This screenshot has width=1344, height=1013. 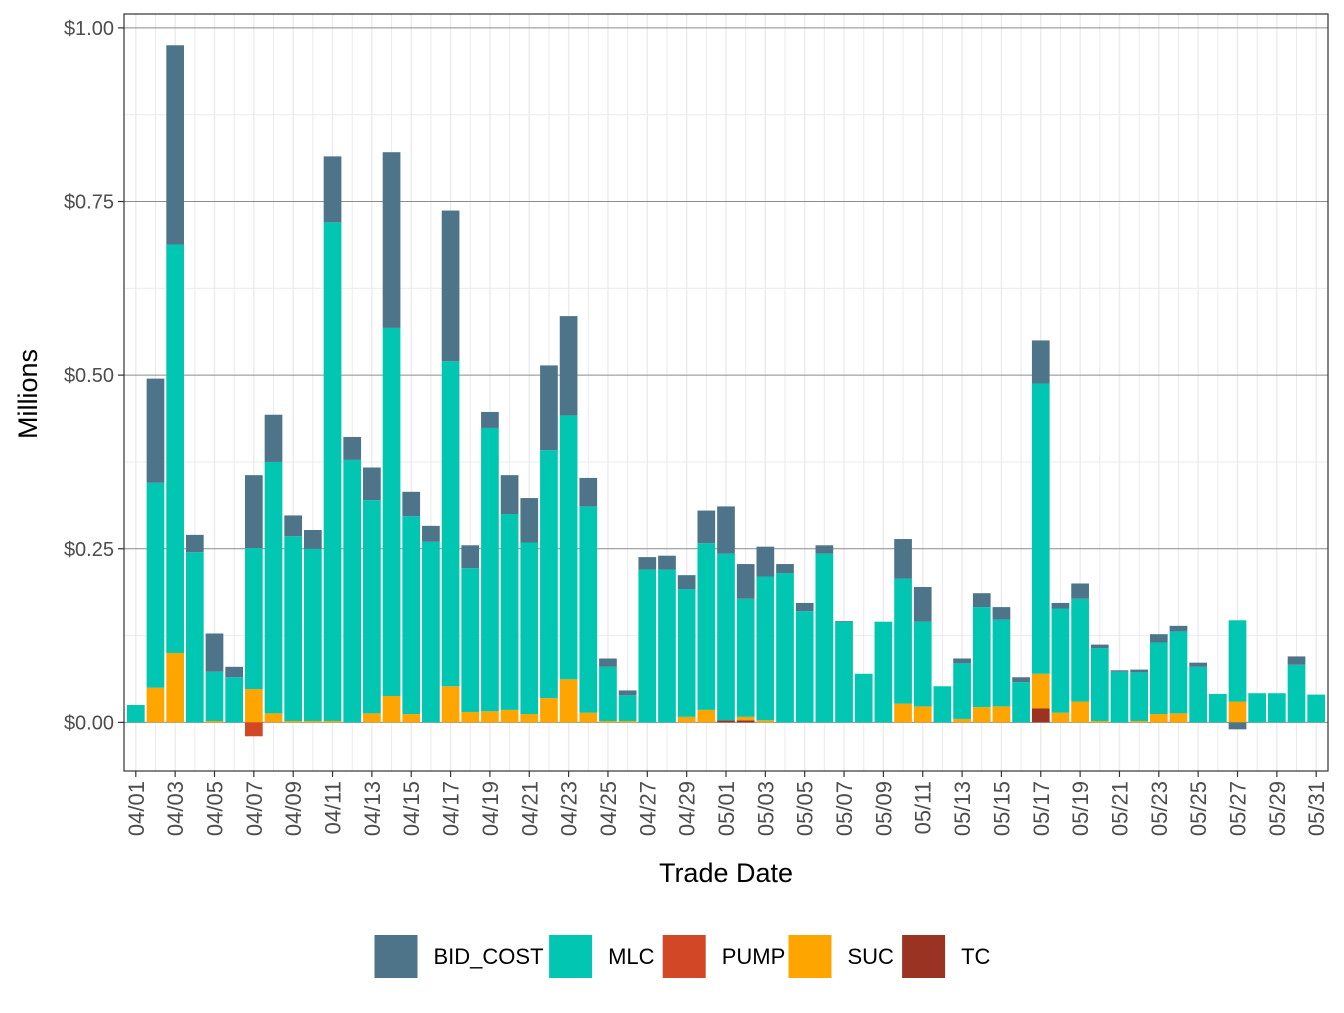 I want to click on y-tick-label: $0.00, so click(x=89, y=723).